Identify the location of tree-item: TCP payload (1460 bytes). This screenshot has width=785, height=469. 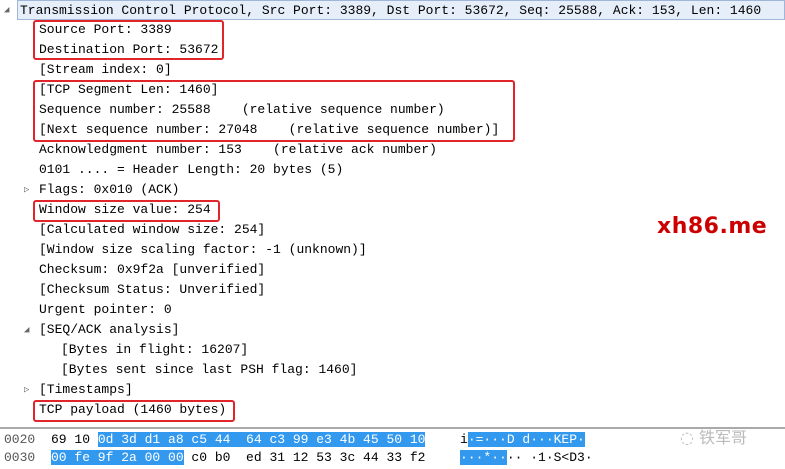
(133, 409).